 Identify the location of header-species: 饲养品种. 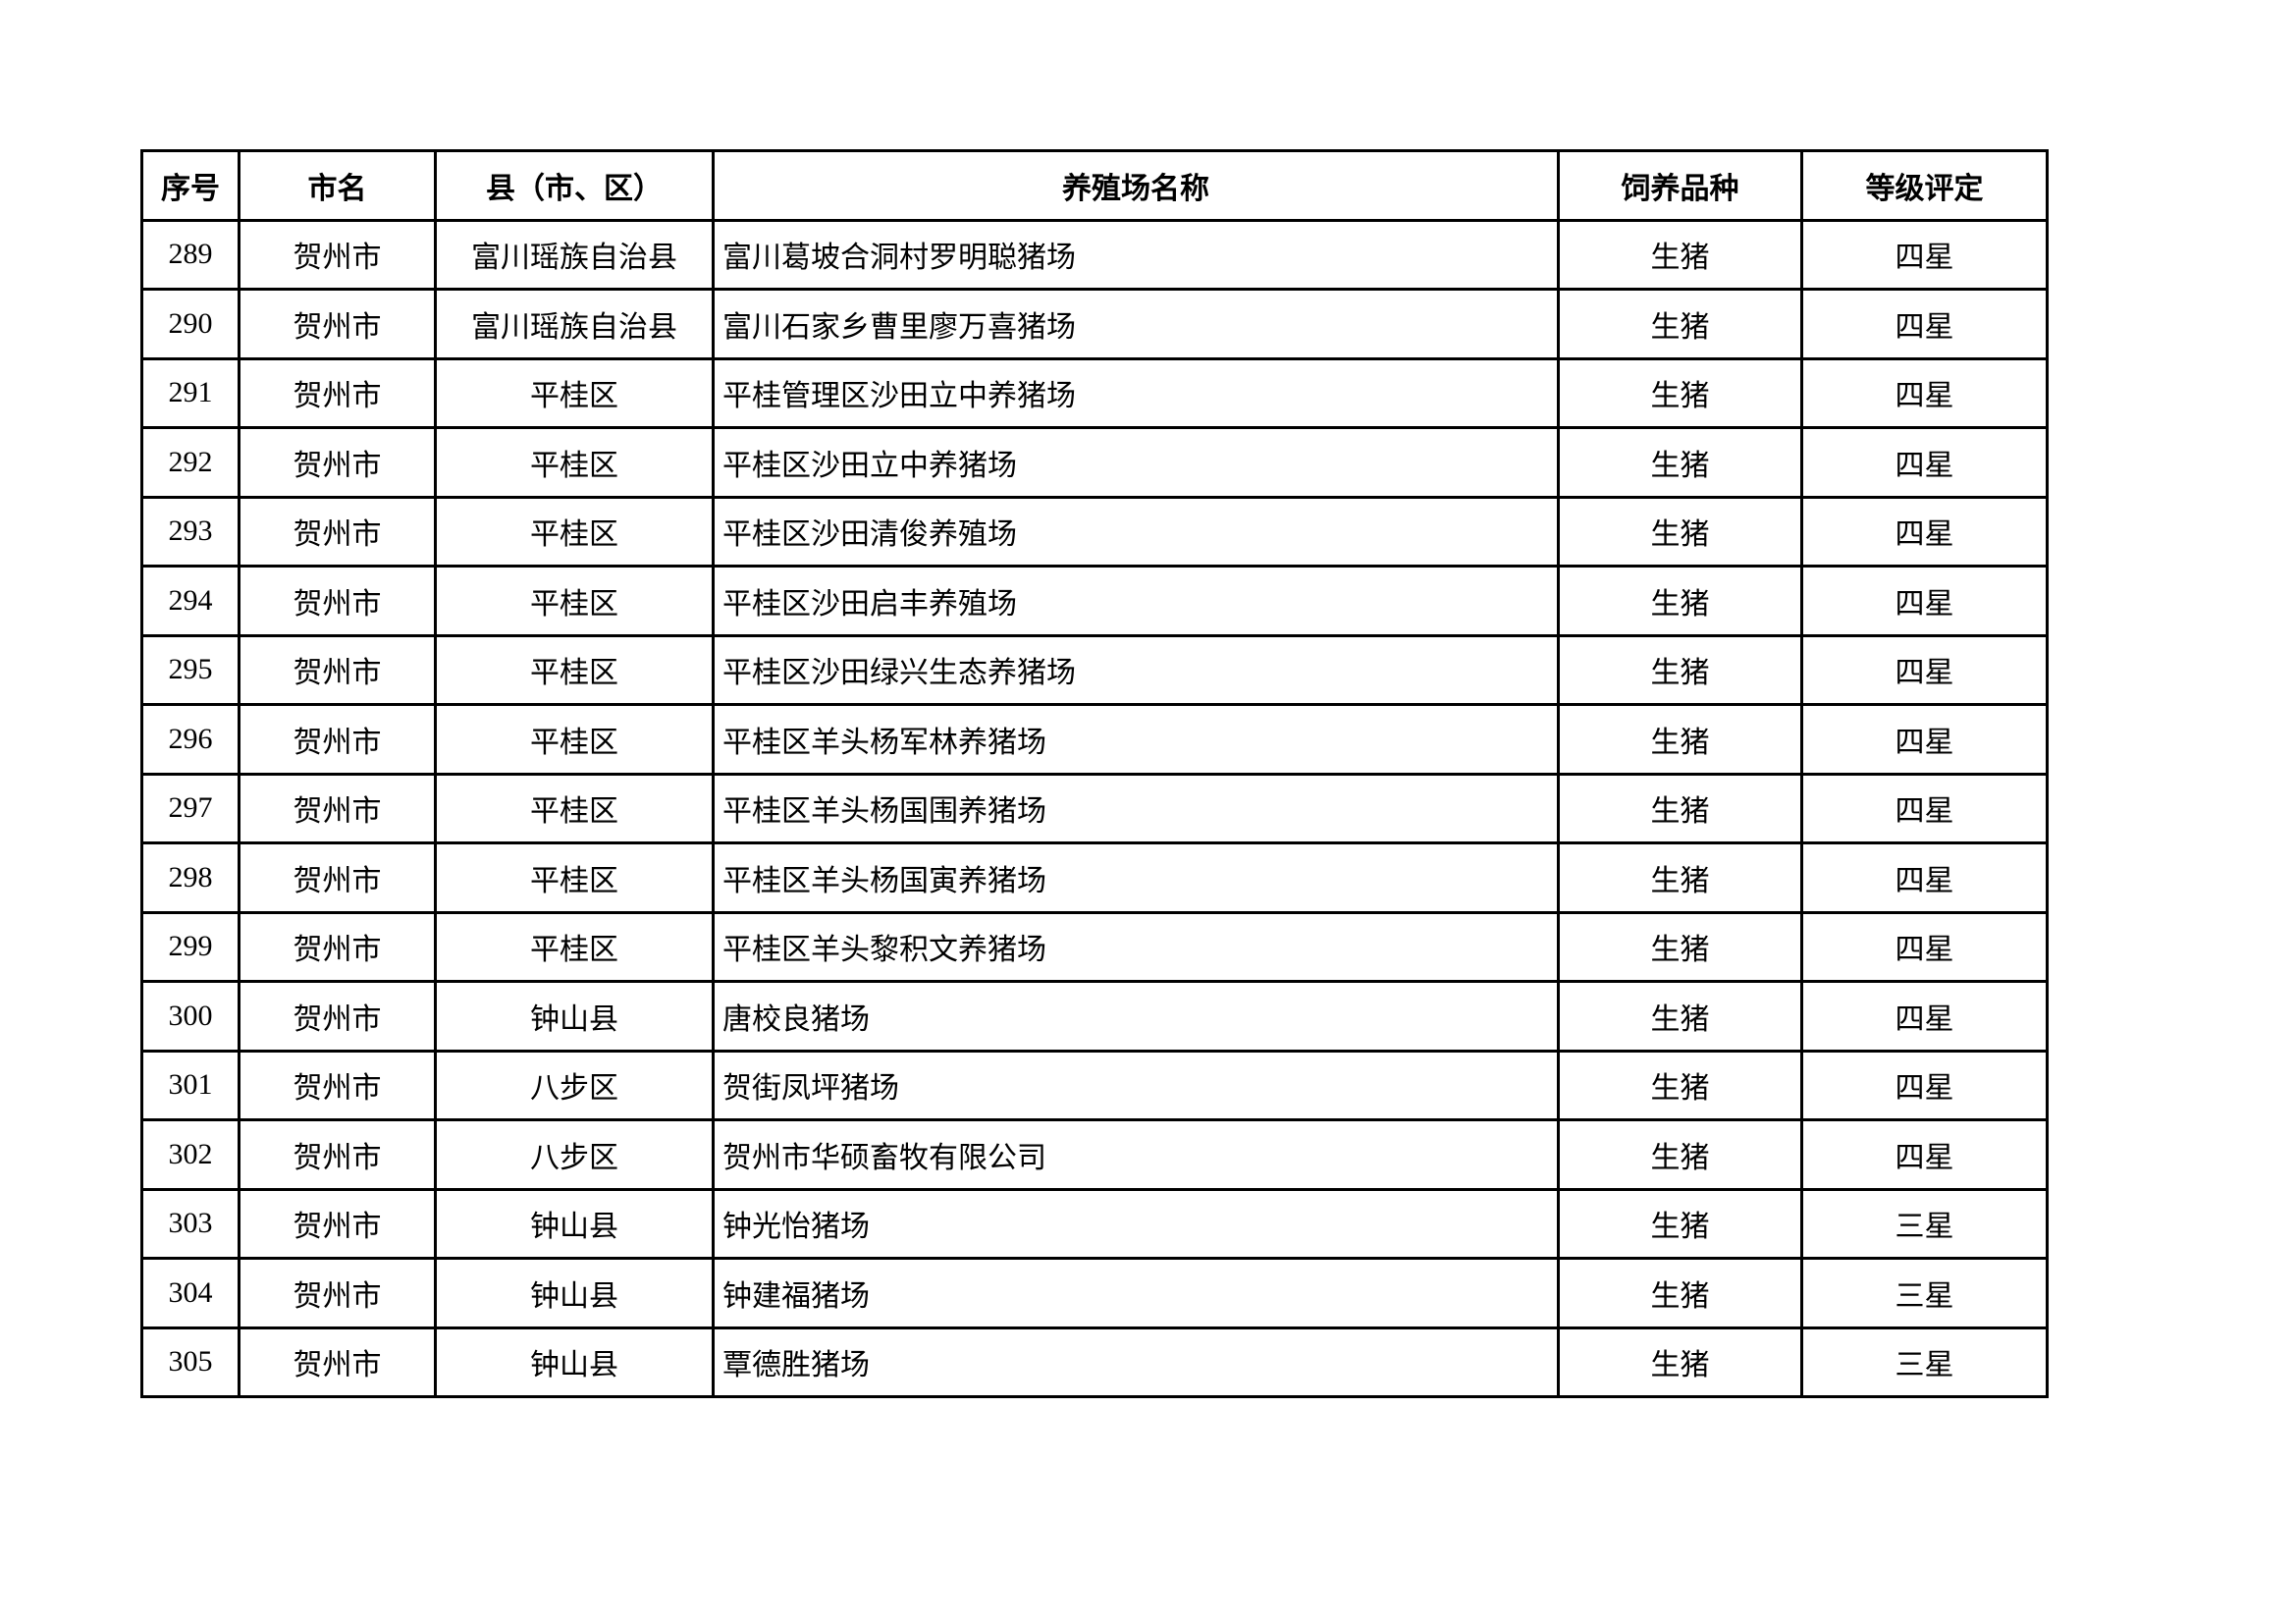
(1680, 185).